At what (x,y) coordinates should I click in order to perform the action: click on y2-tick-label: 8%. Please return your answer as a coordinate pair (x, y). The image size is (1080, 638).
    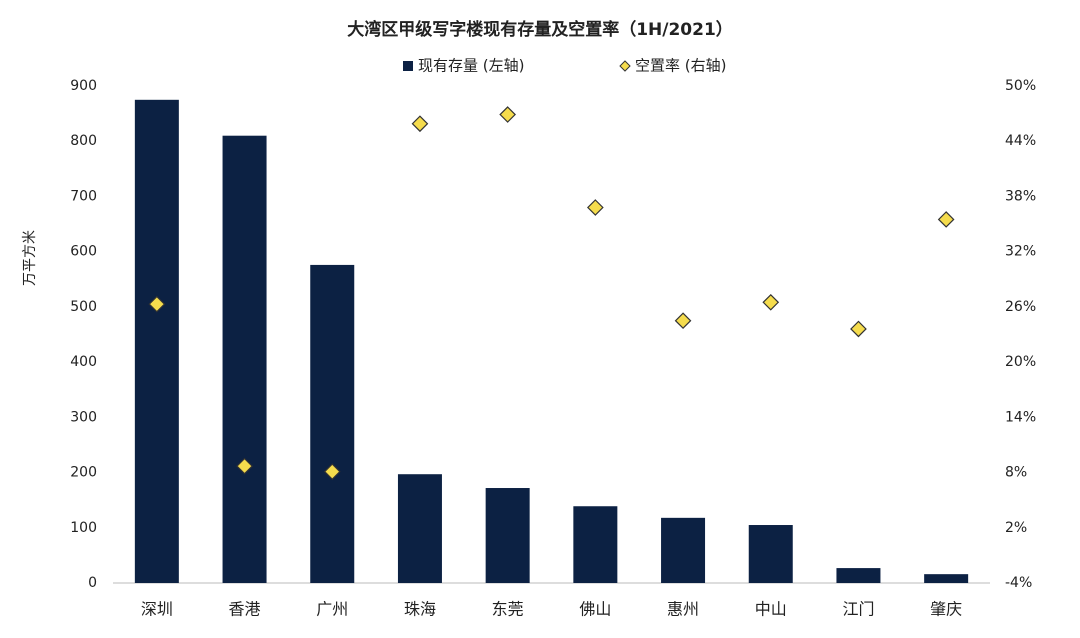
    Looking at the image, I should click on (1016, 473).